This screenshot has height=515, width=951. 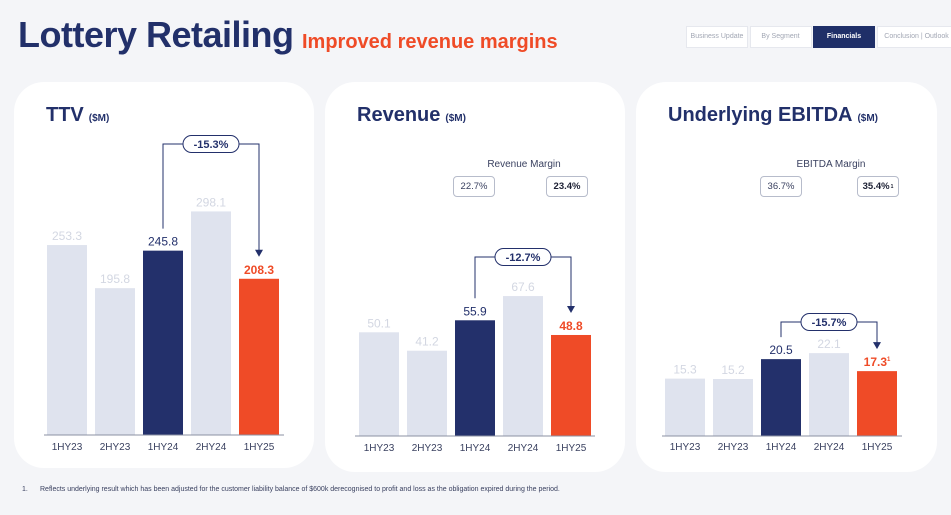 I want to click on ttv-change-label: -15.3%, so click(x=211, y=145).